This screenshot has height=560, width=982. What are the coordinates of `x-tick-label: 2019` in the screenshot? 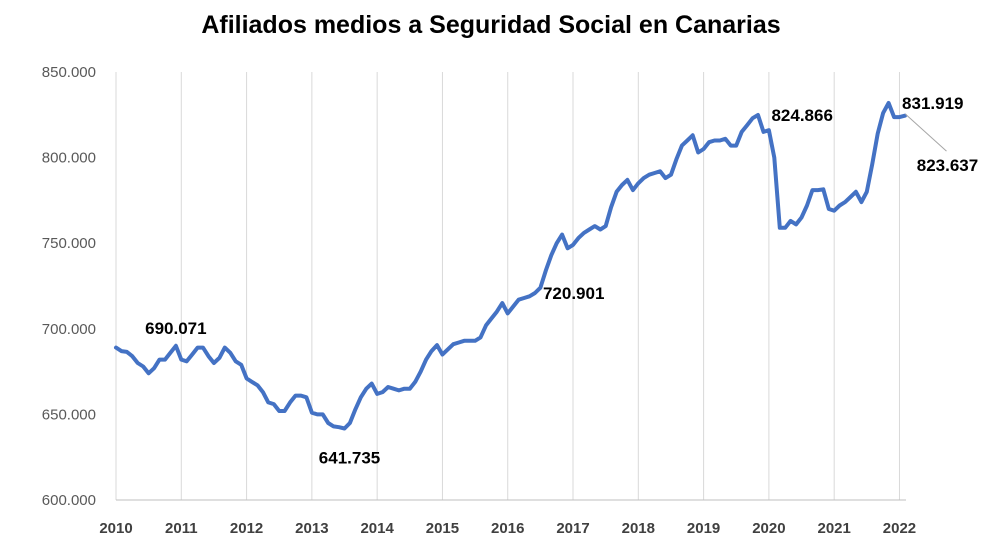 It's located at (703, 528).